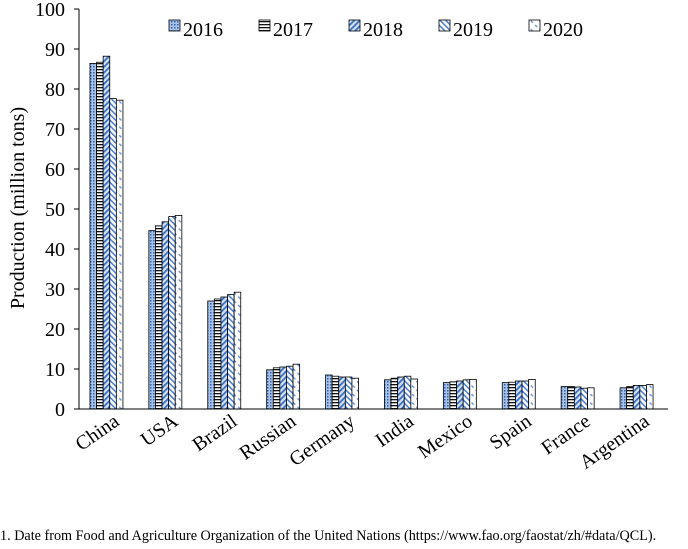  What do you see at coordinates (511, 432) in the screenshot?
I see `x-tick-label: Spain` at bounding box center [511, 432].